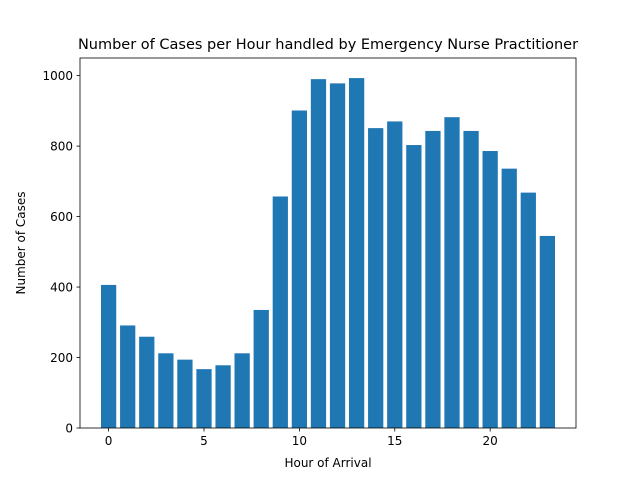  What do you see at coordinates (61, 252) in the screenshot?
I see `y-axis-ticks: 0 200 400 600 800 1000` at bounding box center [61, 252].